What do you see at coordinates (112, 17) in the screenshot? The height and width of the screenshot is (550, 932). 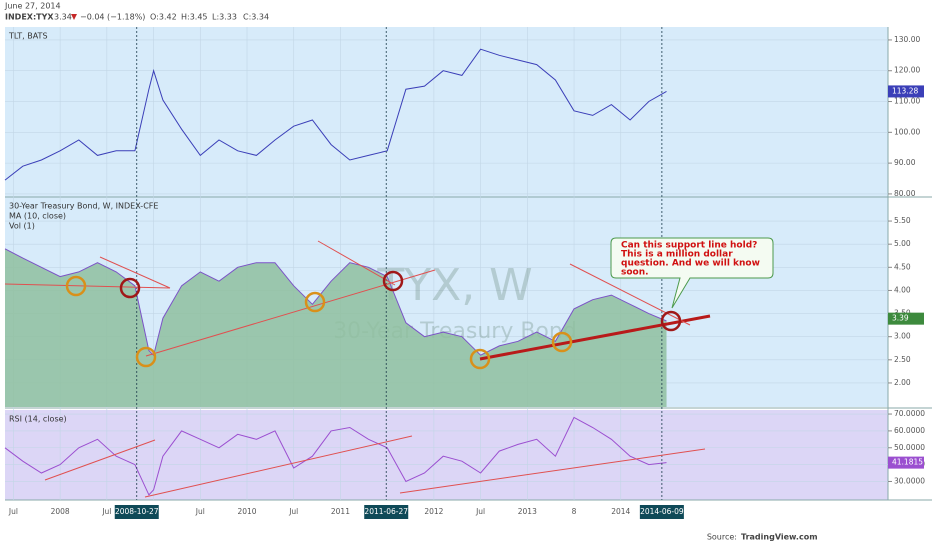 I see `change: −0.04 (−1.18%)` at bounding box center [112, 17].